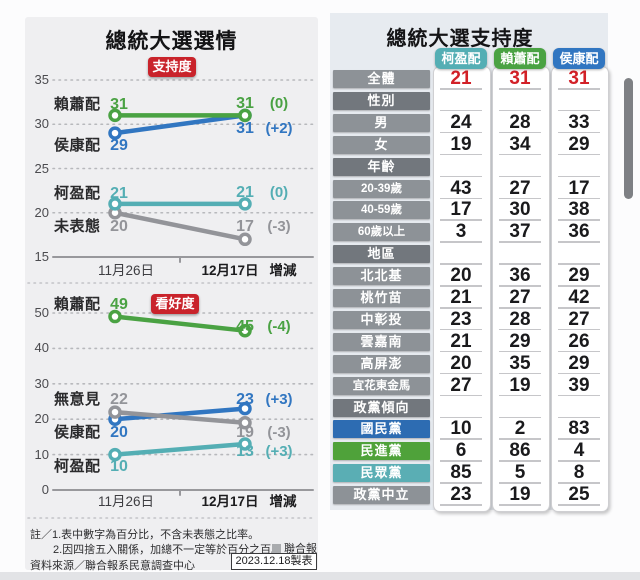 The image size is (640, 580). I want to click on row-label: 全體, so click(381, 79).